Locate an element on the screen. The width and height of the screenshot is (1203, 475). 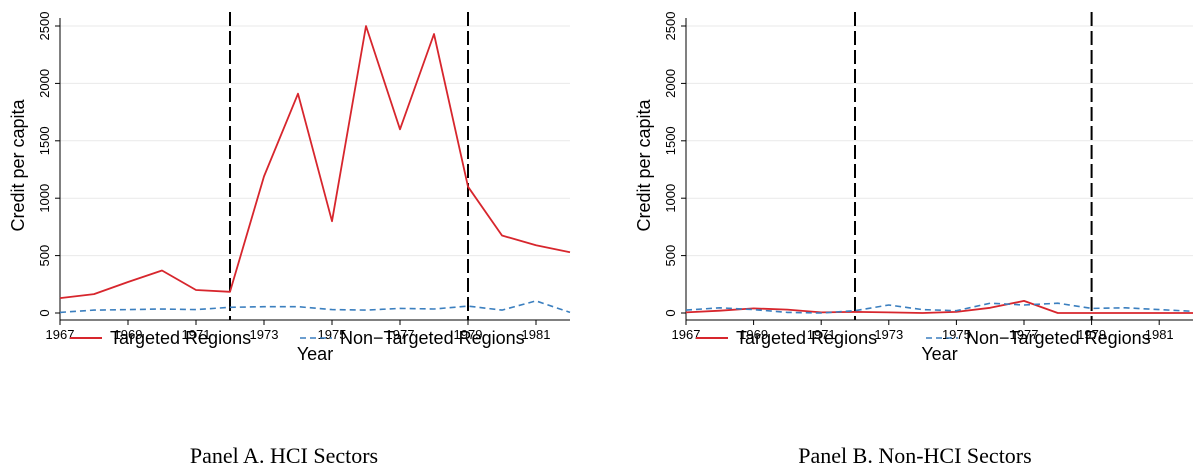
series-line-targeted is located at coordinates (939, 306).